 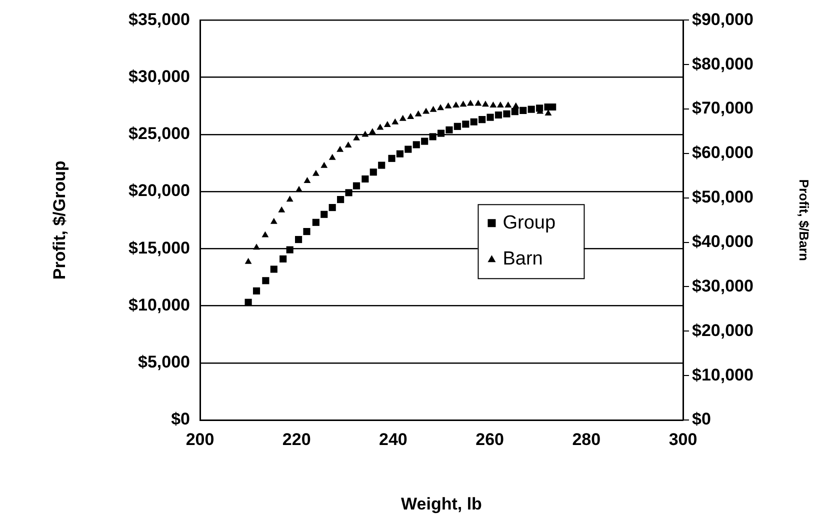 I want to click on y2-tick-label: $80,000, so click(x=723, y=64).